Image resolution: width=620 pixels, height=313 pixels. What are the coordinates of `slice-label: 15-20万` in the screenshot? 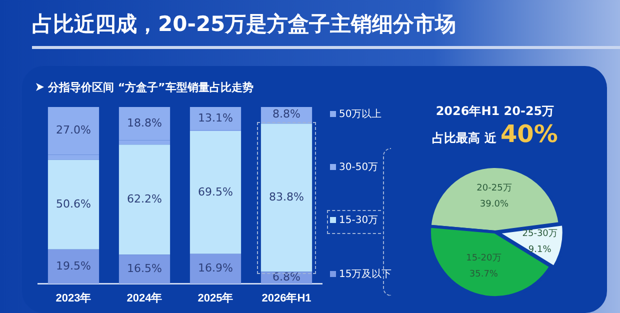 It's located at (484, 259).